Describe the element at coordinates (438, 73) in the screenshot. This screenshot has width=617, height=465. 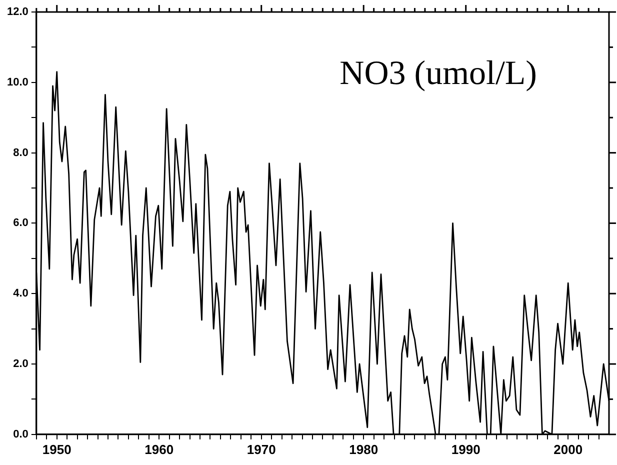
I see `annotation: NO3 (umol/L)` at that location.